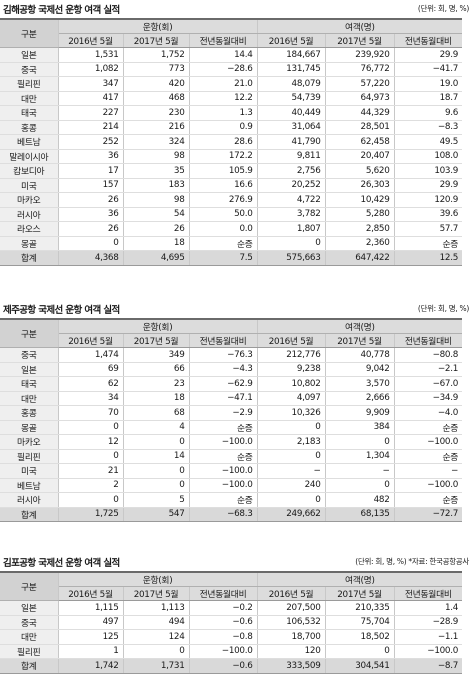  I want to click on total-cell-flights-yoy: 7.5, so click(223, 258).